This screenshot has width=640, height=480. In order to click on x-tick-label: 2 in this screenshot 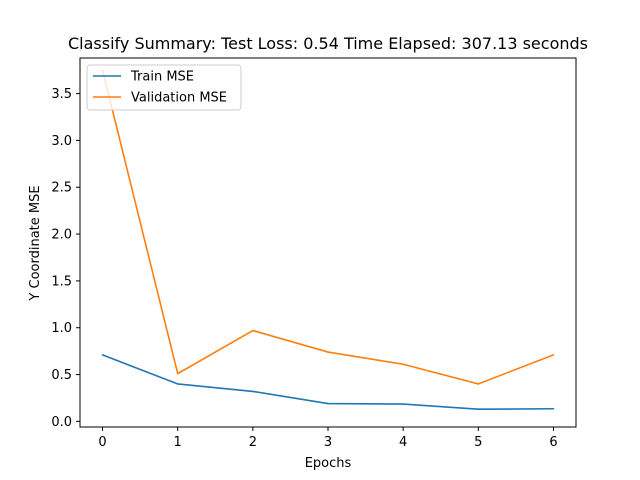, I will do `click(253, 442)`.